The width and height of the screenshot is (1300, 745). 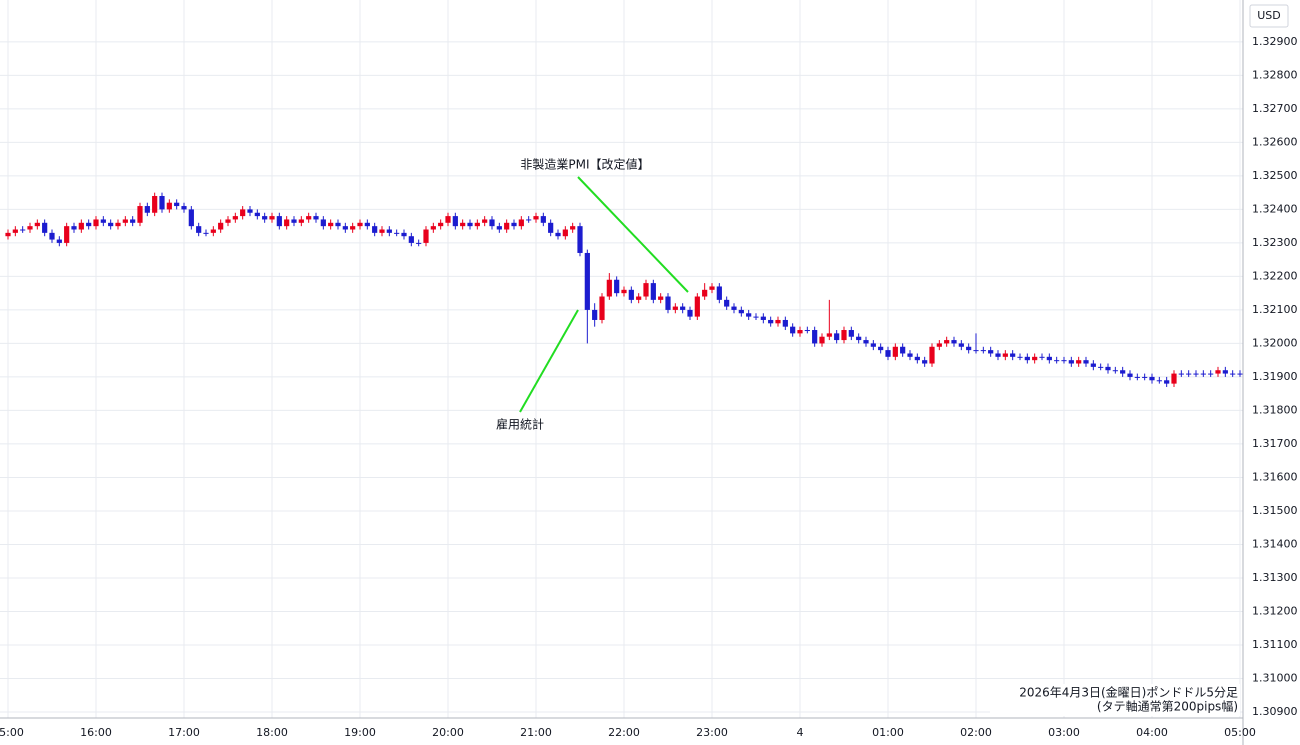 What do you see at coordinates (712, 732) in the screenshot?
I see `x-tick-label: 23:00` at bounding box center [712, 732].